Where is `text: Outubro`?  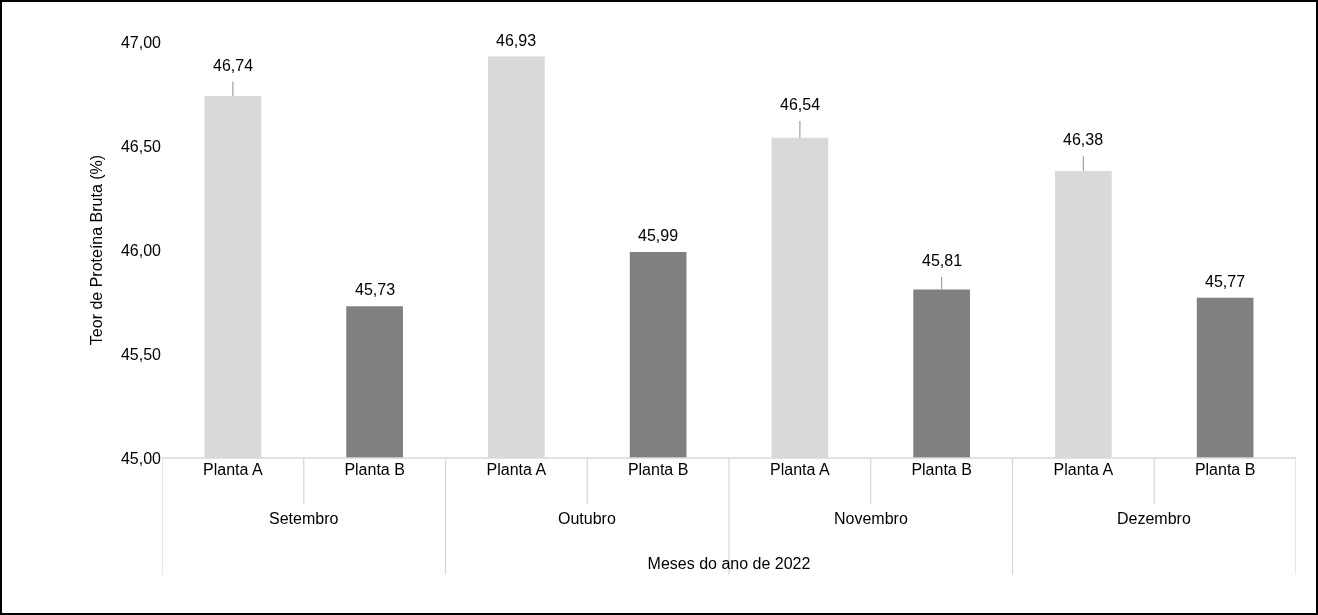 text: Outubro is located at coordinates (587, 518).